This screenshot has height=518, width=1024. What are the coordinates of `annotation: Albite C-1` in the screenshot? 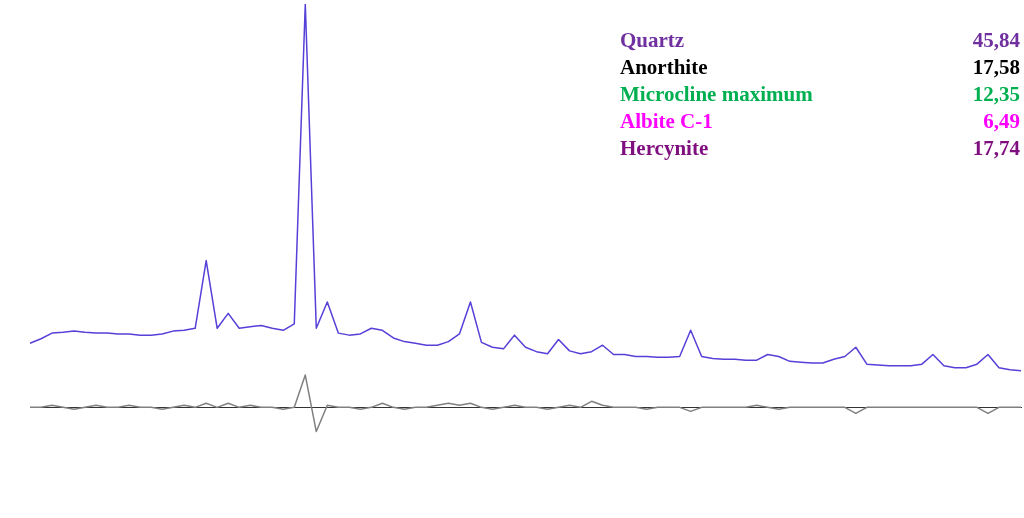 It's located at (667, 121).